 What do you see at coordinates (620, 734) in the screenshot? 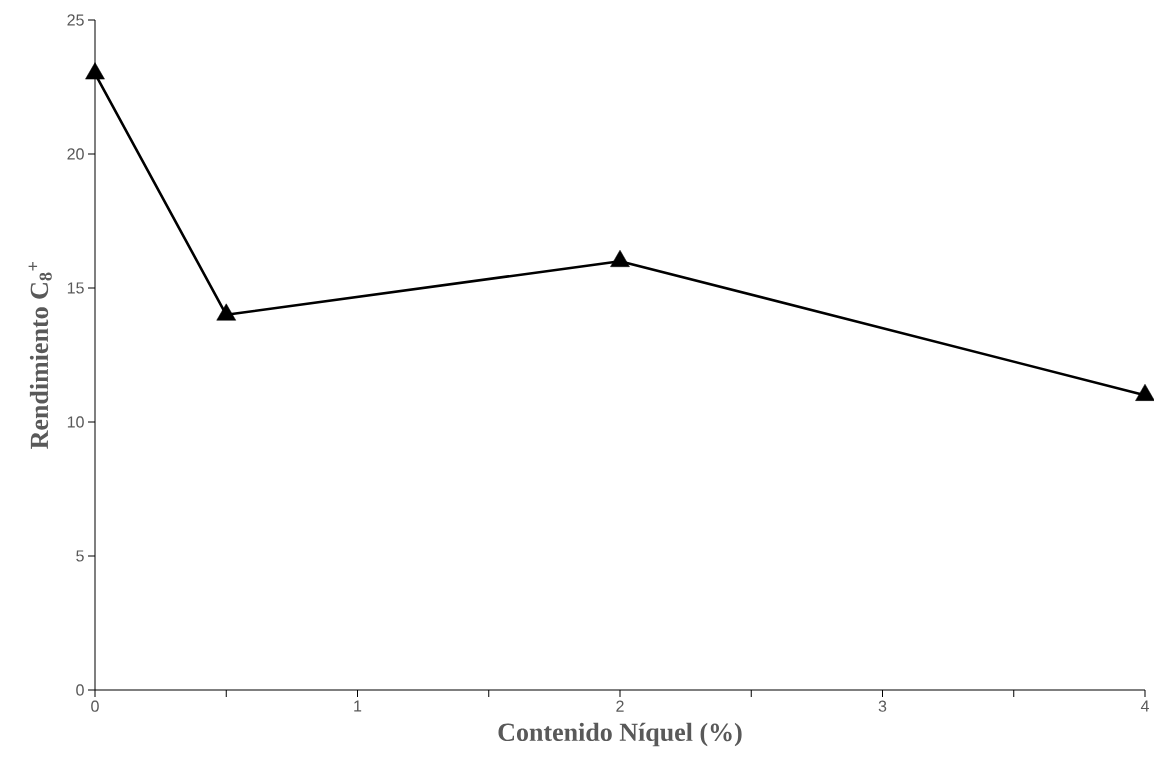
I see `x-axis-title: Contenido Níquel (%)` at bounding box center [620, 734].